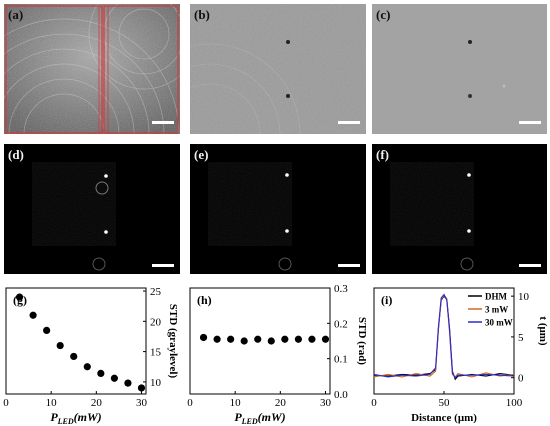  I want to click on phase-image-e, so click(278, 209).